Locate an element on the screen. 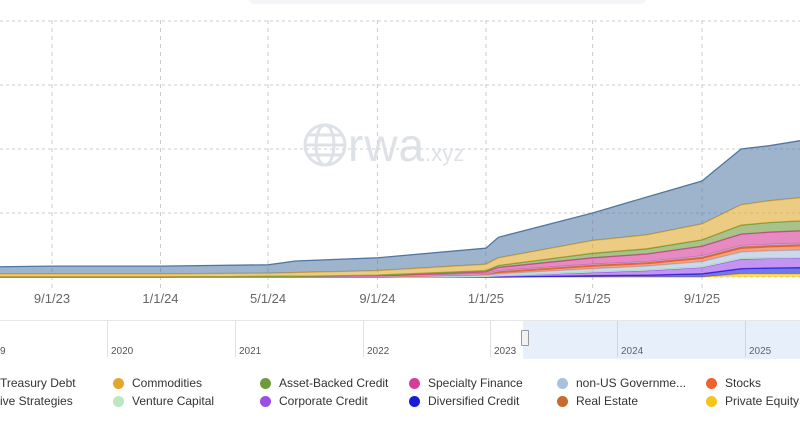  x-tick-label: 1/1/24 is located at coordinates (160, 298).